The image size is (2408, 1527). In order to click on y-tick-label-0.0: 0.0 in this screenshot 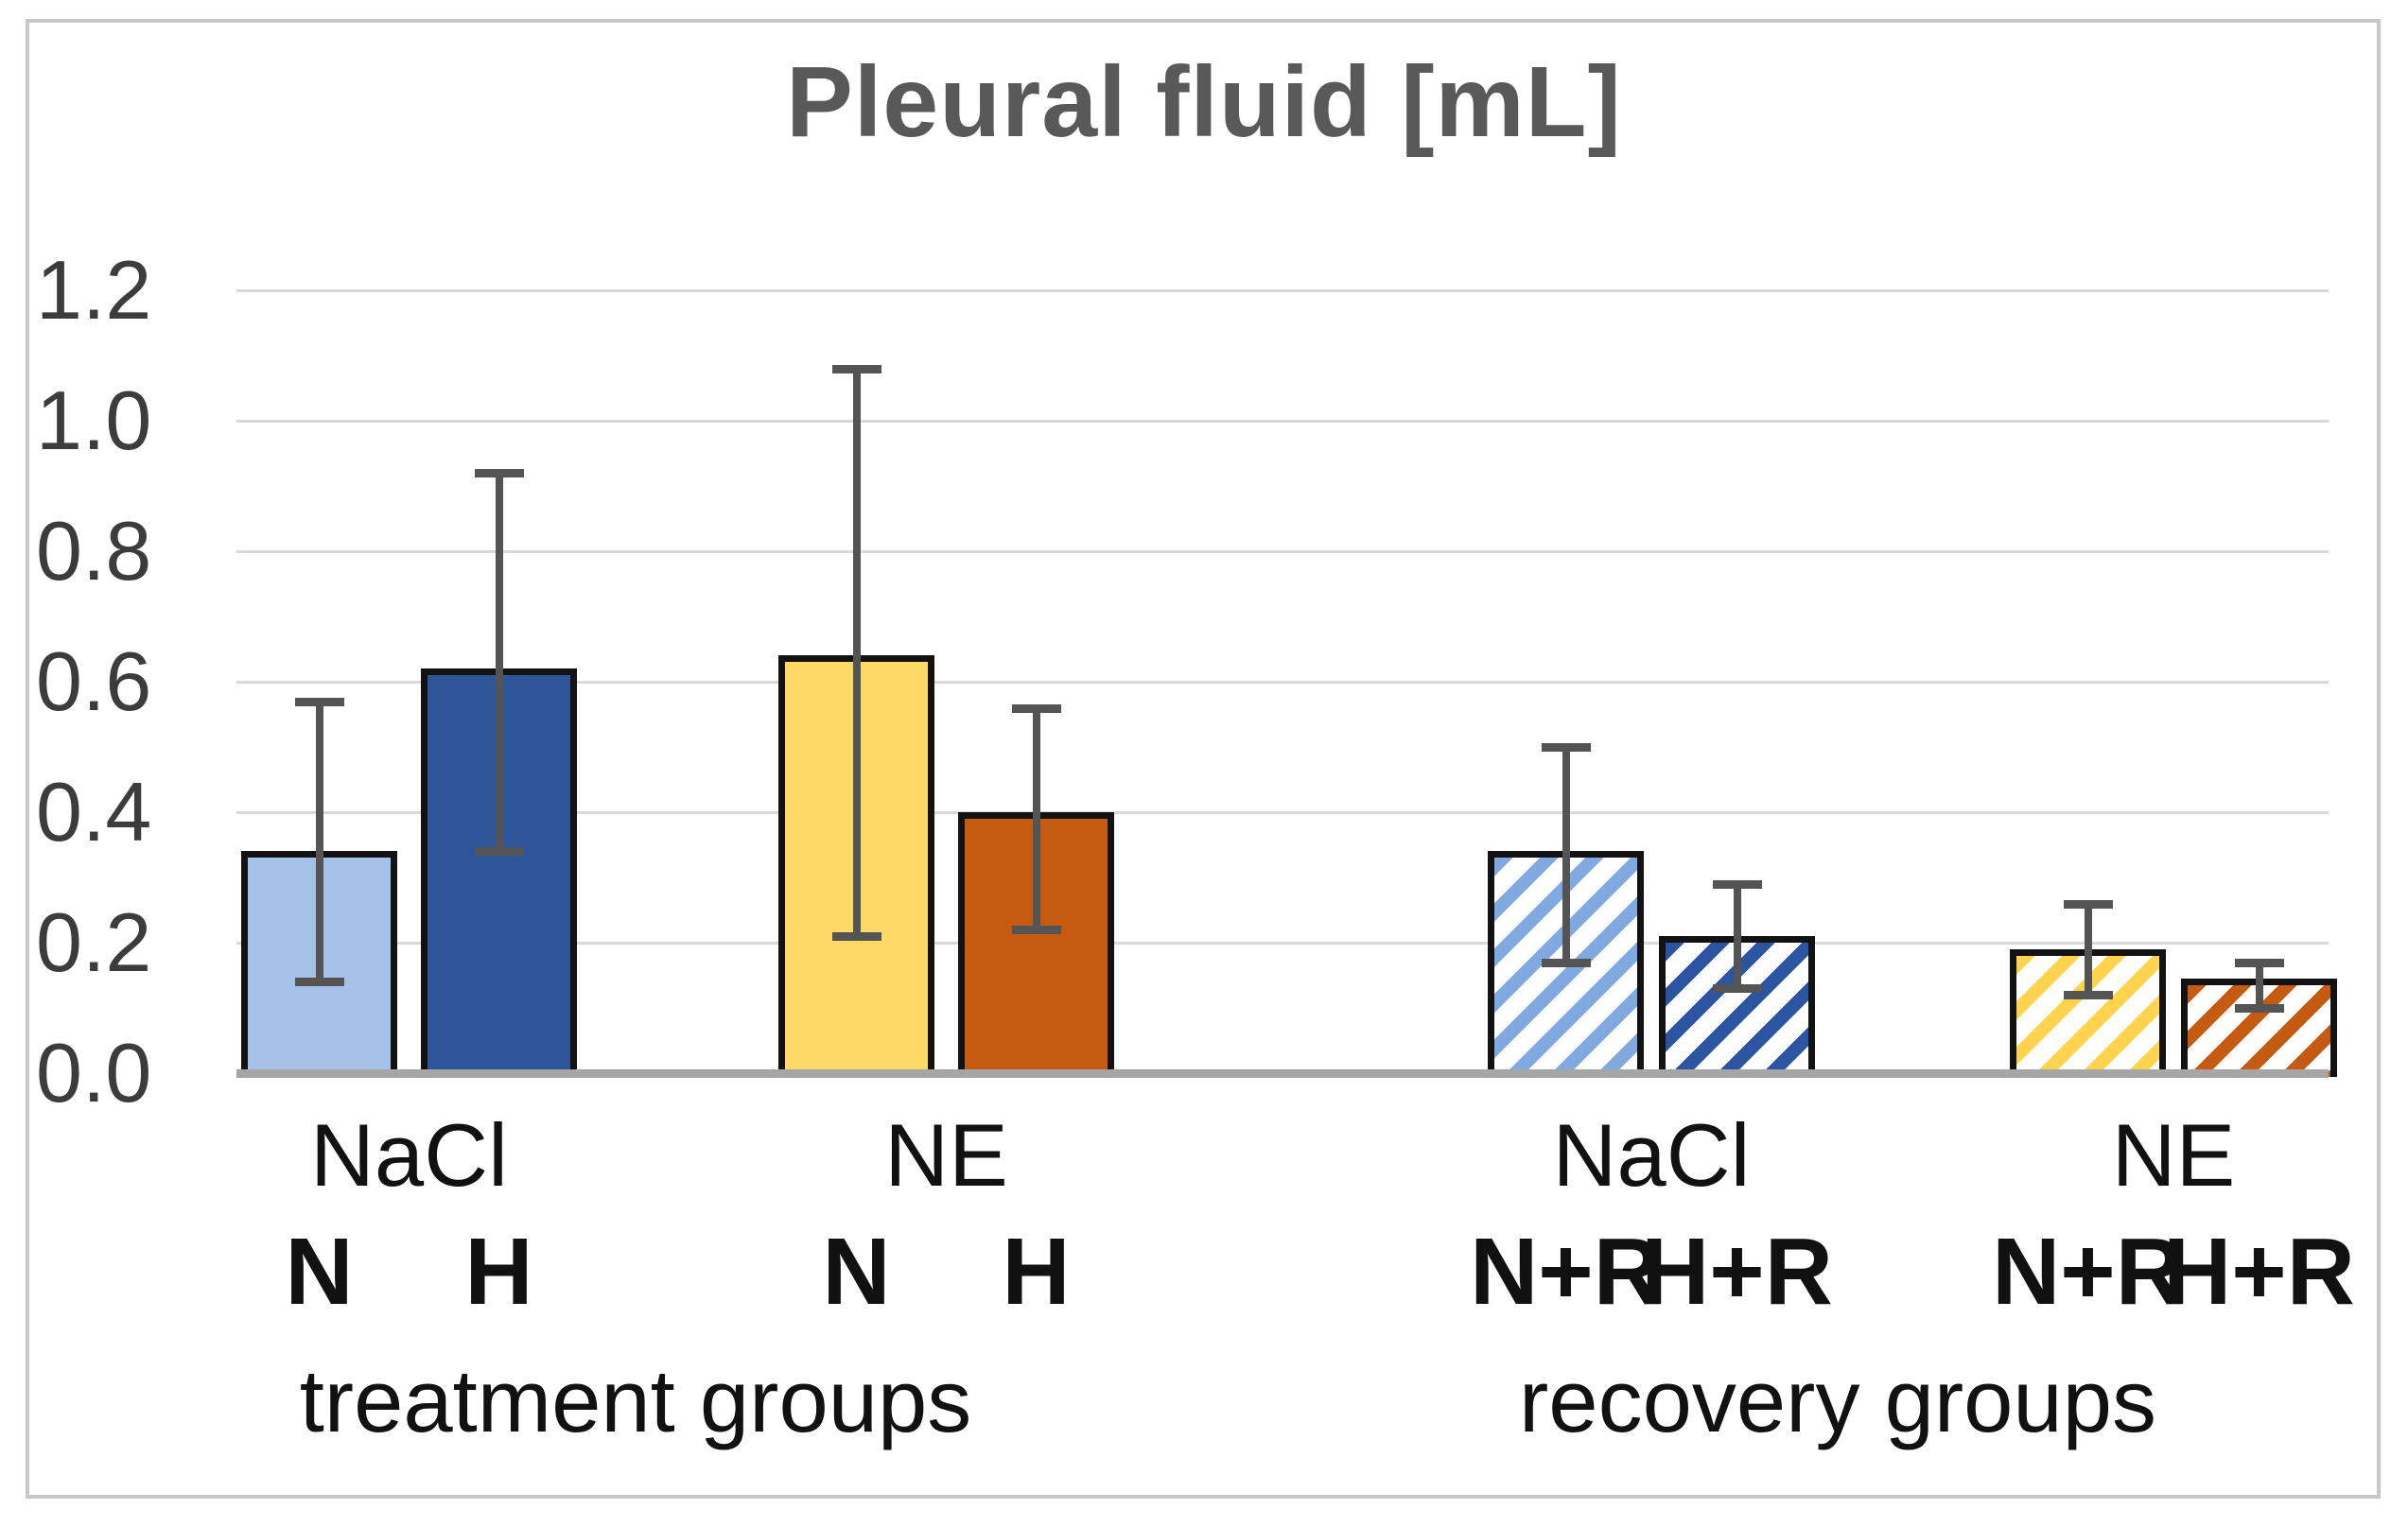, I will do `click(94, 1072)`.